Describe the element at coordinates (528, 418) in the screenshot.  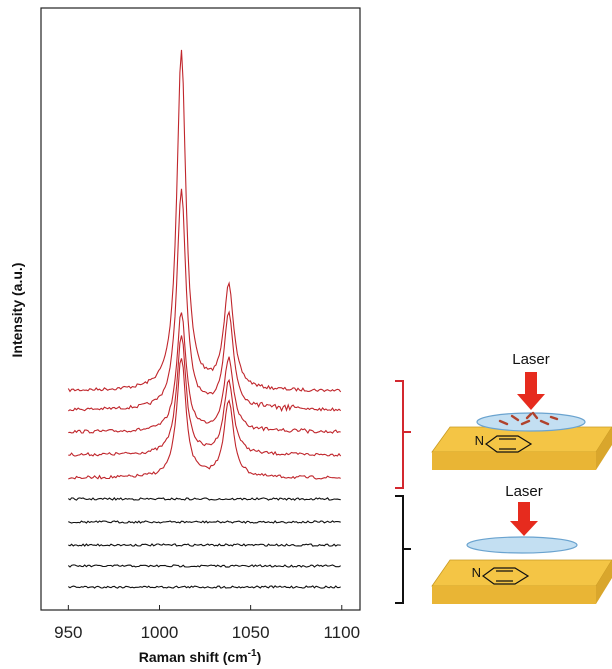
I see `particles-top` at that location.